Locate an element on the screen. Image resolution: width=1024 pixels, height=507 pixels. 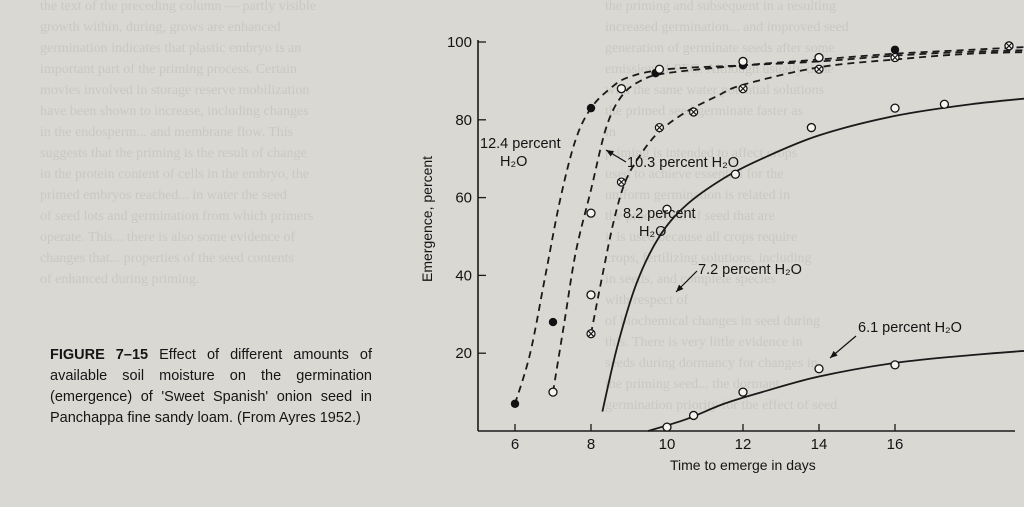
bleed-line: priming is intended to affect crops is located at coordinates (701, 153).